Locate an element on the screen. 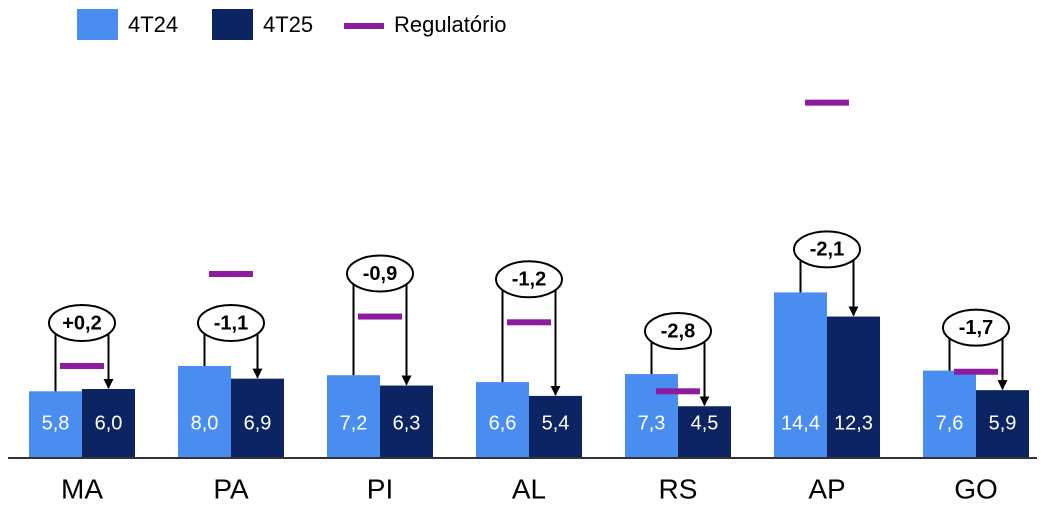  x-tick-label: PI is located at coordinates (380, 488).